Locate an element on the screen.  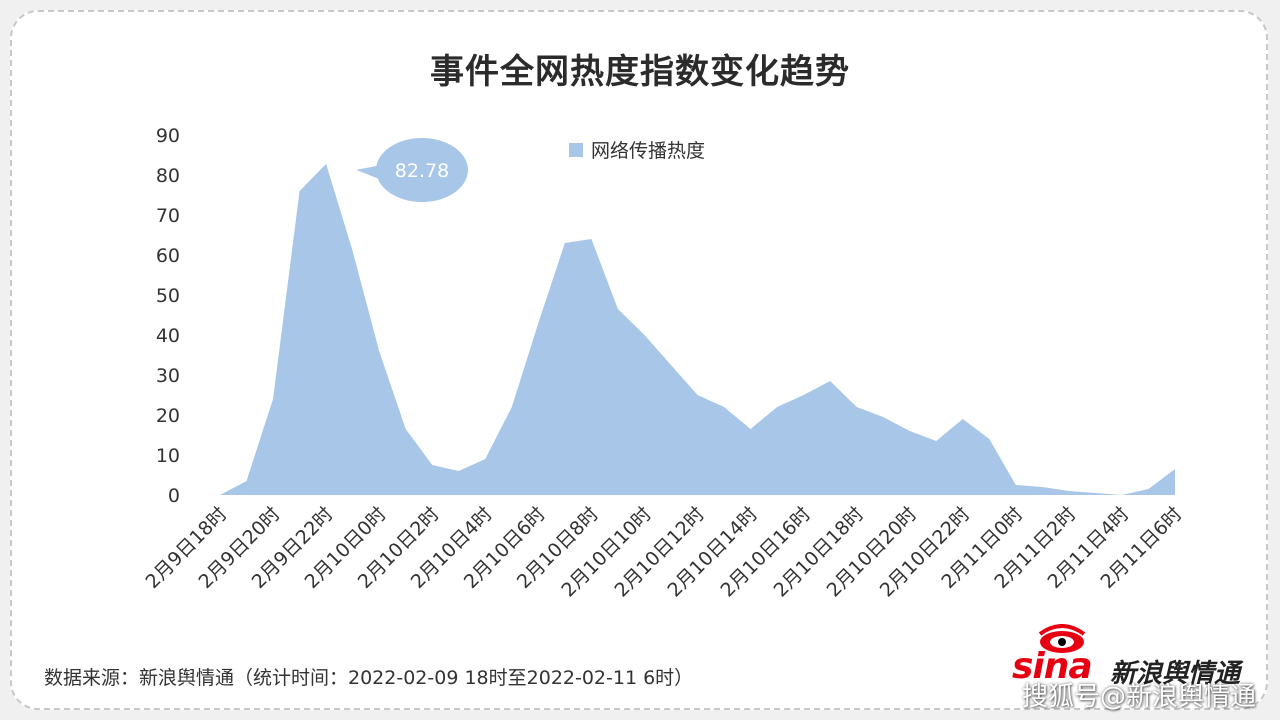
y-tick-label: 50 is located at coordinates (168, 296).